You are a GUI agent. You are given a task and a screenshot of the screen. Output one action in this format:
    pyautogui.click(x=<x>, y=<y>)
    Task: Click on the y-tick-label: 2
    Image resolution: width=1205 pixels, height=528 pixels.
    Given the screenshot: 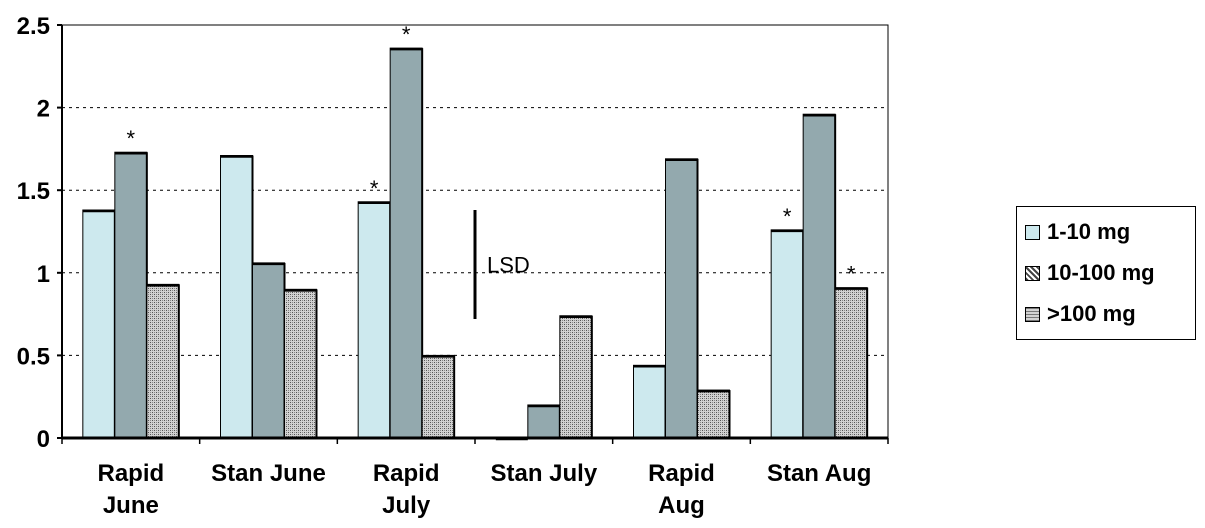 What is the action you would take?
    pyautogui.click(x=43, y=109)
    